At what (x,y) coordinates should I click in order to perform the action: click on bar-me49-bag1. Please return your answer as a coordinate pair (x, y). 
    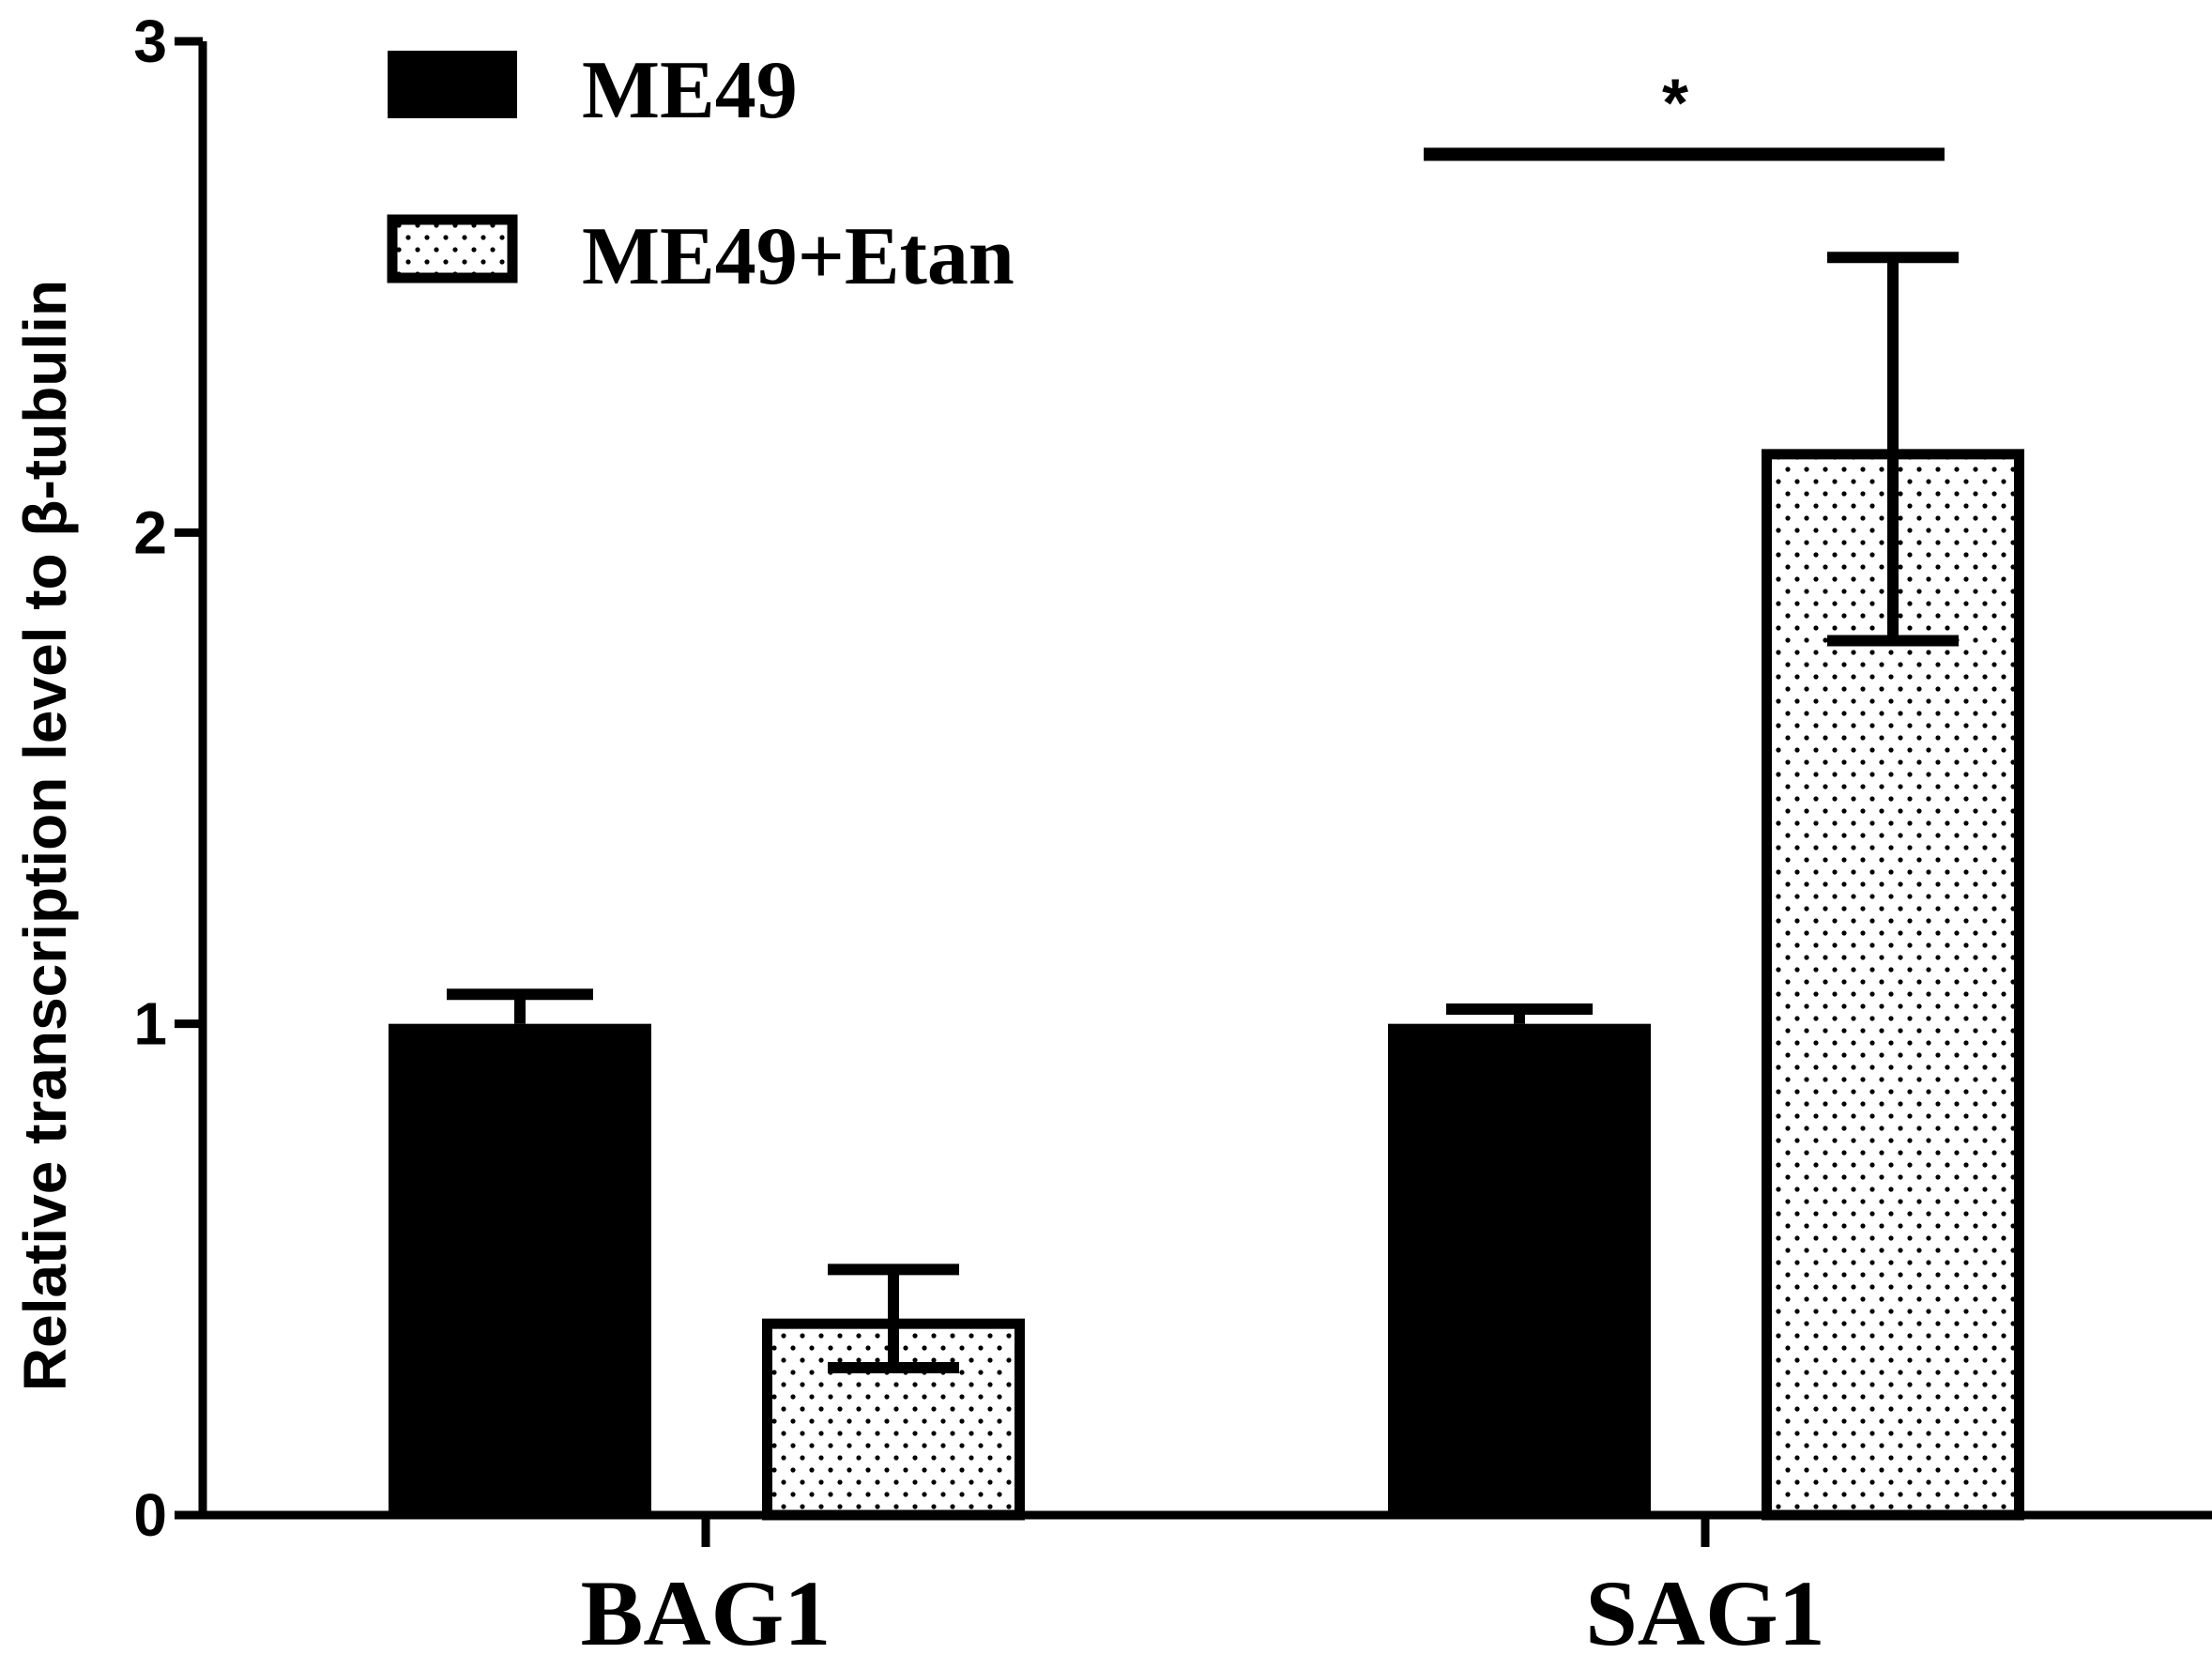
    Looking at the image, I should click on (520, 1269).